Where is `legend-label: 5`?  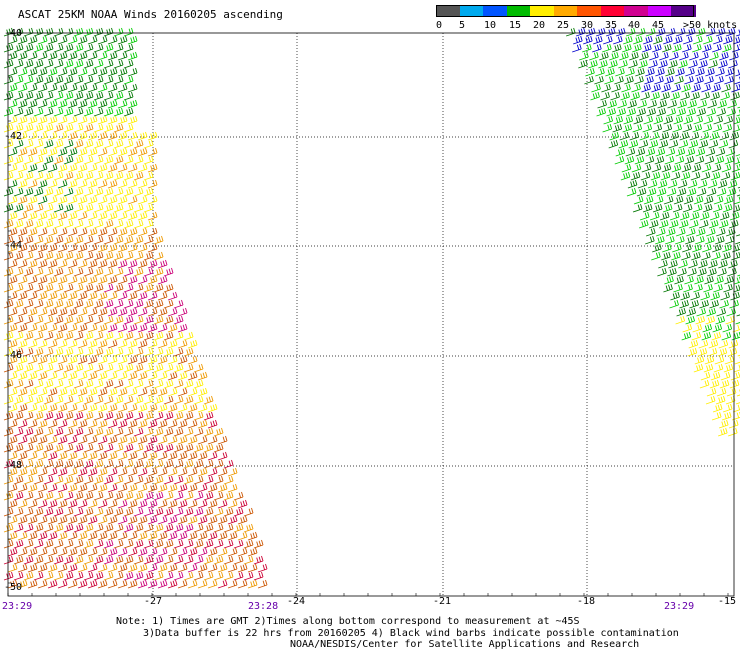
legend-label: 5 is located at coordinates (462, 25).